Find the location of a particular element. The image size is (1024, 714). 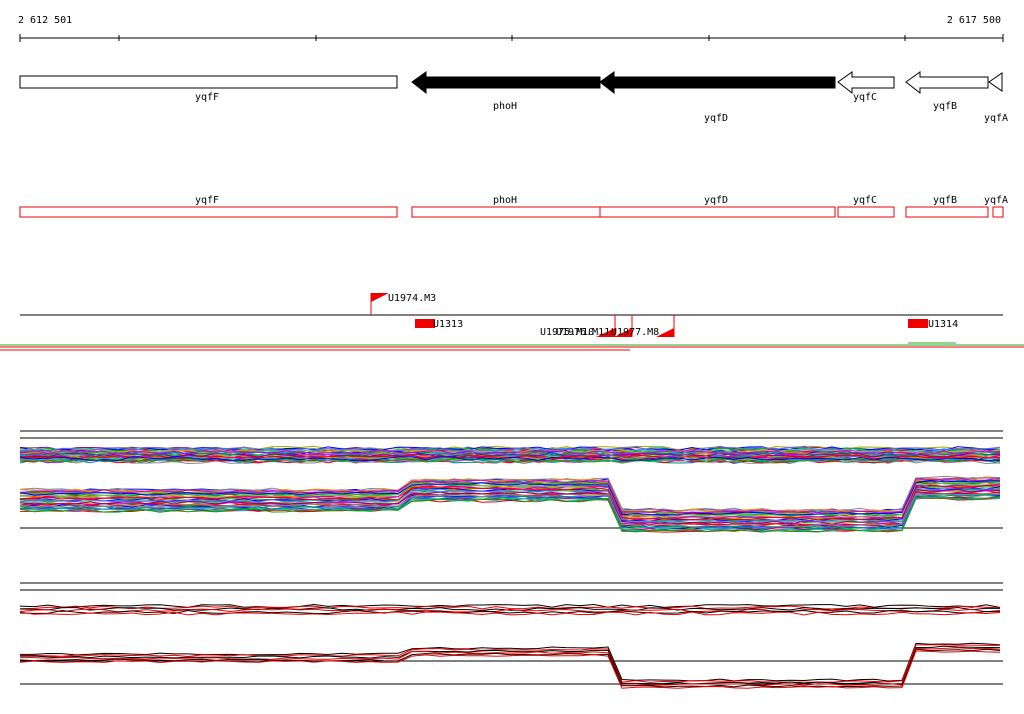

site-label: U1977.M8 is located at coordinates (635, 332).